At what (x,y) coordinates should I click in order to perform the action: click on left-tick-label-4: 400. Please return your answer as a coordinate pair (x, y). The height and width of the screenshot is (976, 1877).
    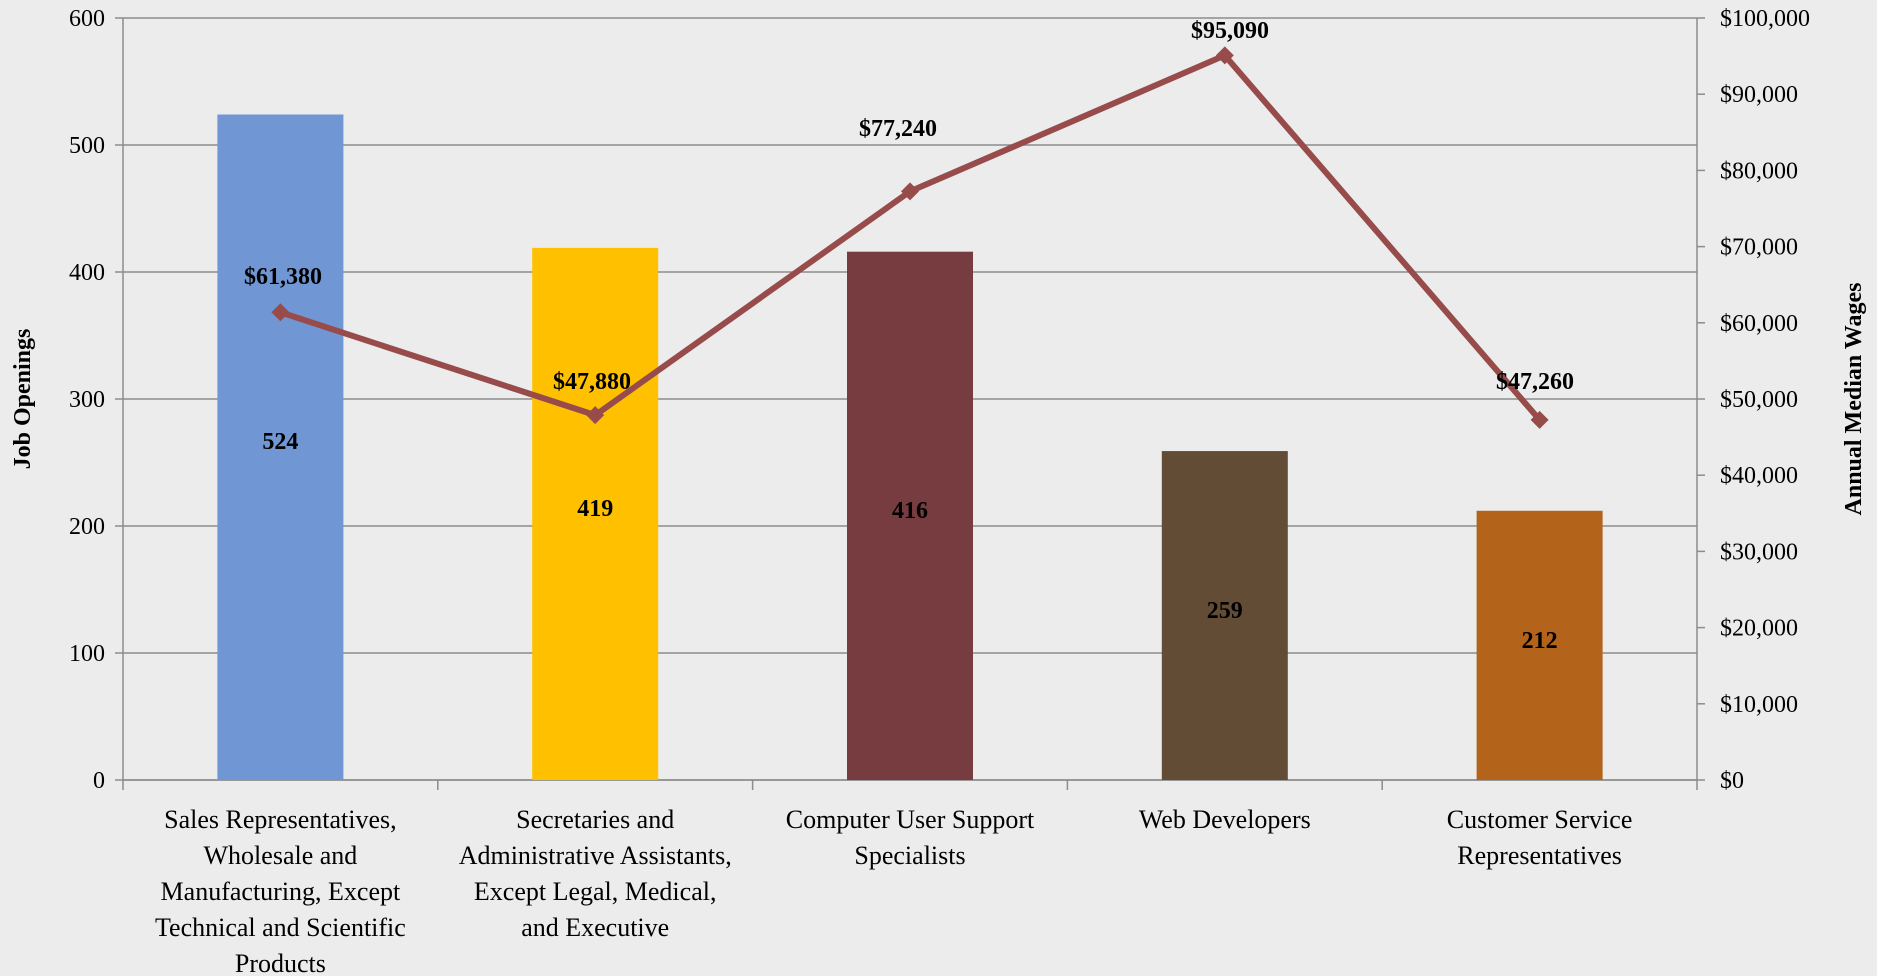
    Looking at the image, I should click on (87, 273).